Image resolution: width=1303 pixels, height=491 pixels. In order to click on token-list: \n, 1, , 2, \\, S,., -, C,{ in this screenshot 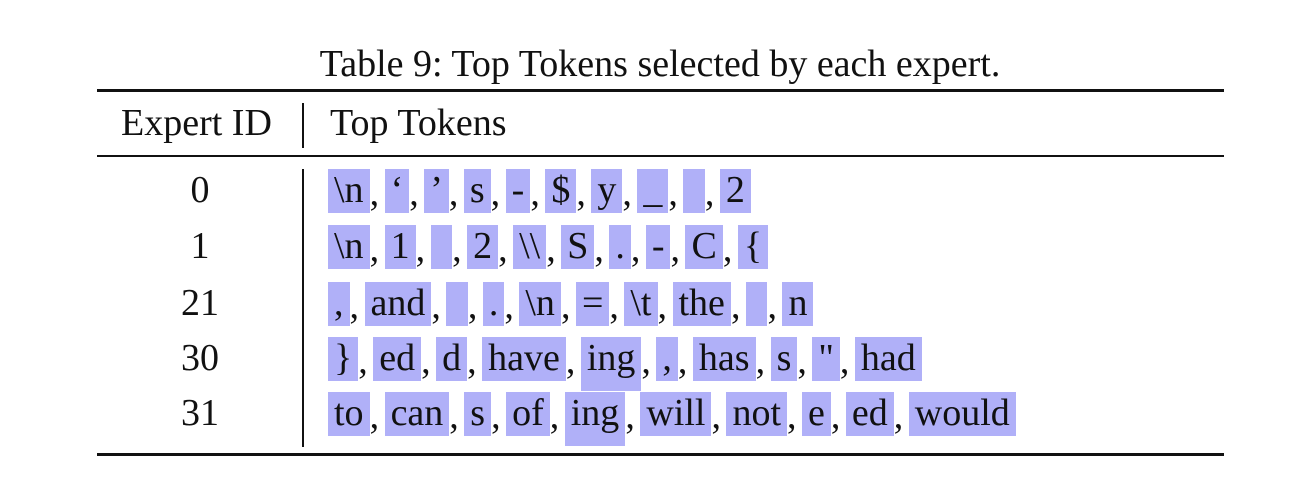, I will do `click(548, 247)`.